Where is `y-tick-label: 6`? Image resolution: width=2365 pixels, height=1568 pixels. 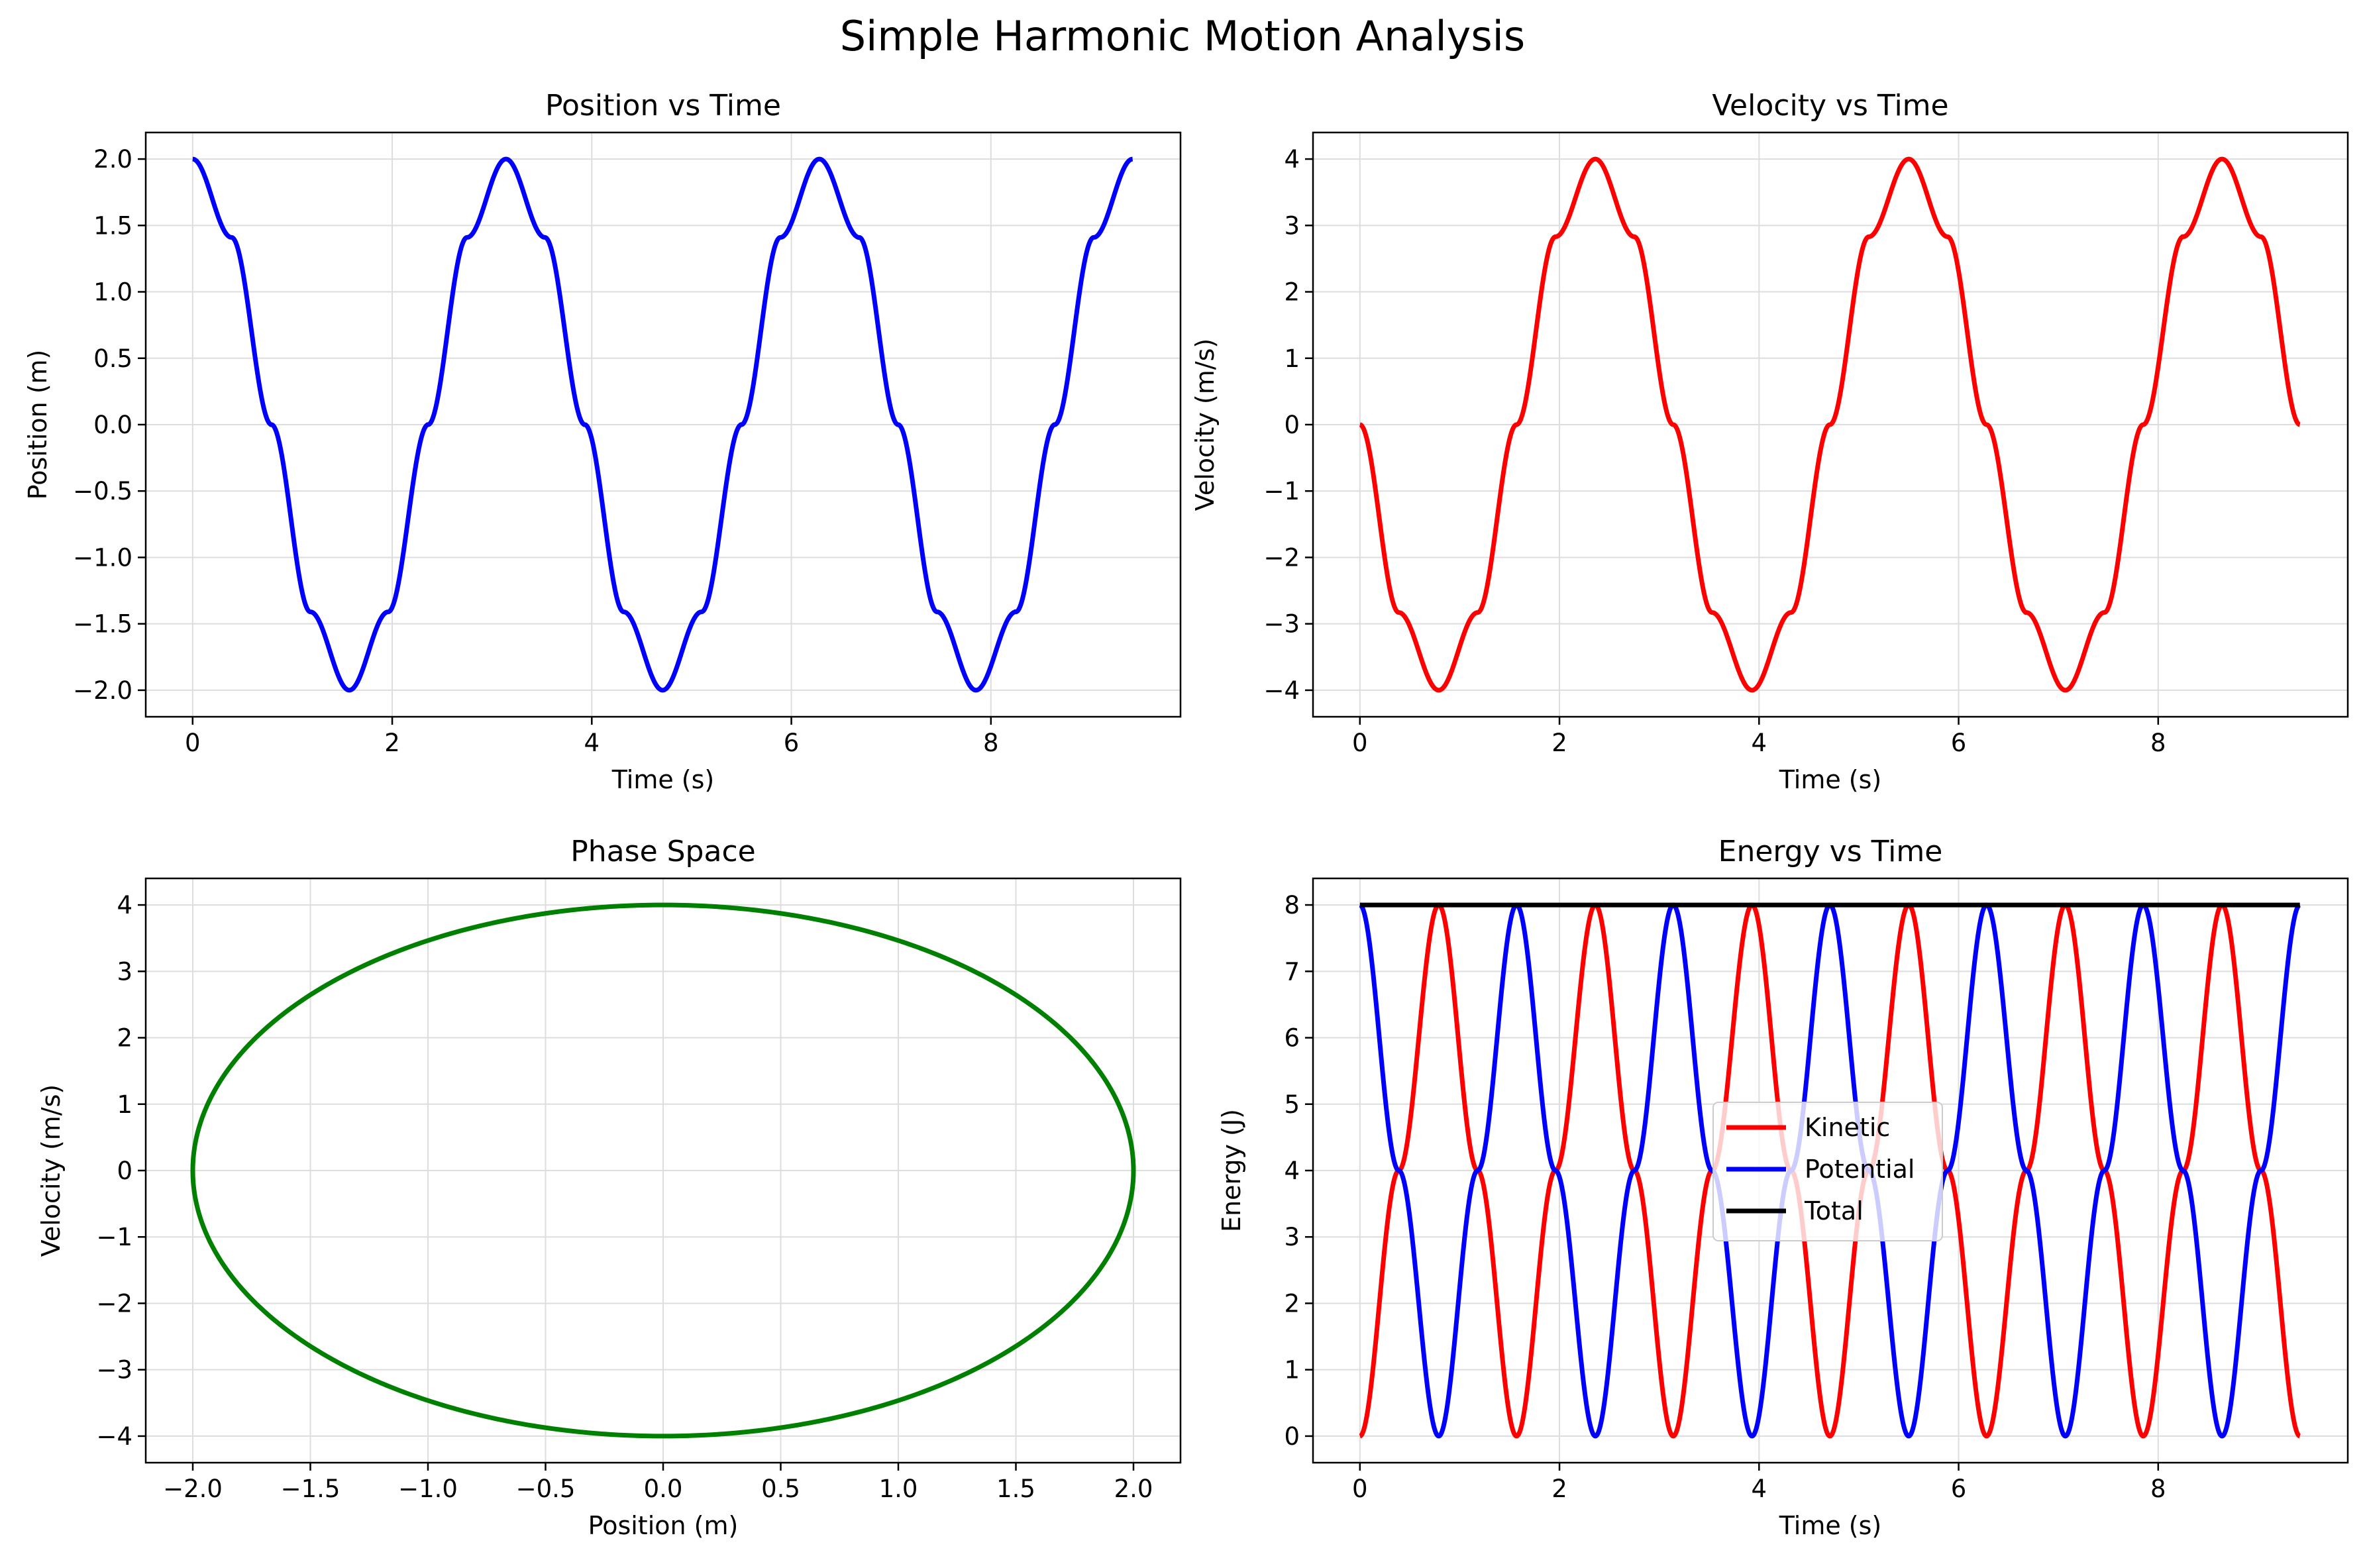 y-tick-label: 6 is located at coordinates (1292, 1038).